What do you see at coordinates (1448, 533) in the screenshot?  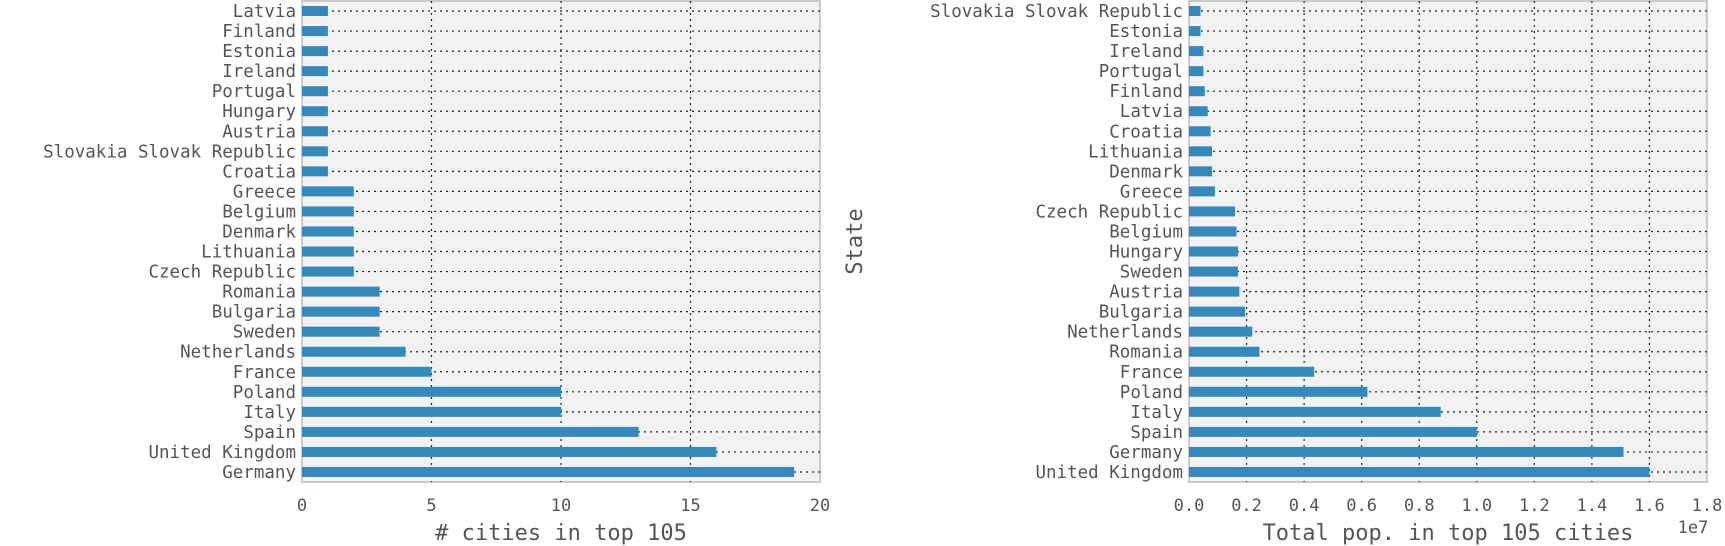 I see `x-axis-label: Total pop. in top 105 cities` at bounding box center [1448, 533].